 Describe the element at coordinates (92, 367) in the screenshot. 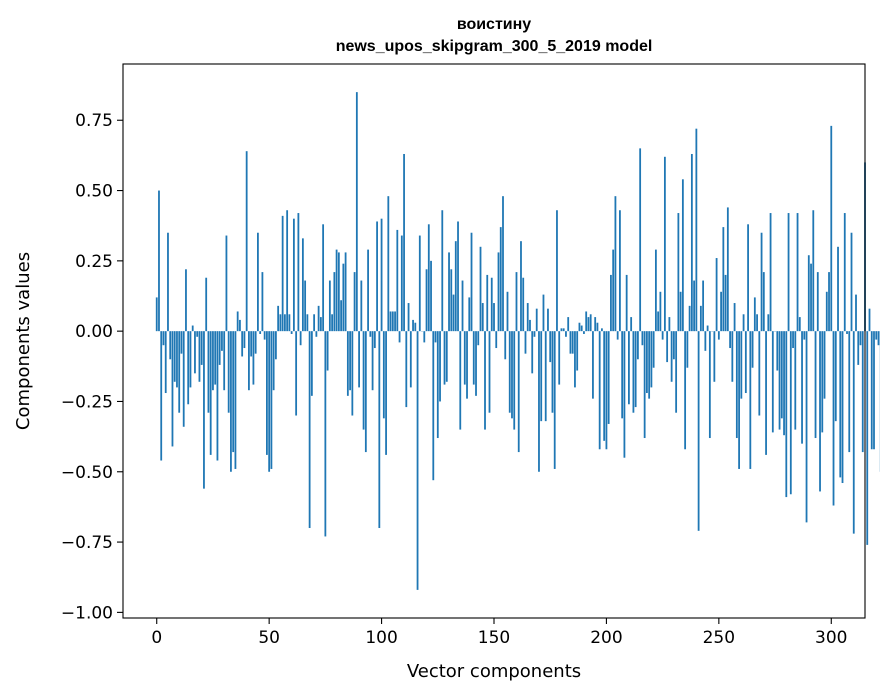

I see `y-axis-ticks: −1.00 −0.75 −0.50 −0.25 0.00 0.25 0.50 0.75` at that location.